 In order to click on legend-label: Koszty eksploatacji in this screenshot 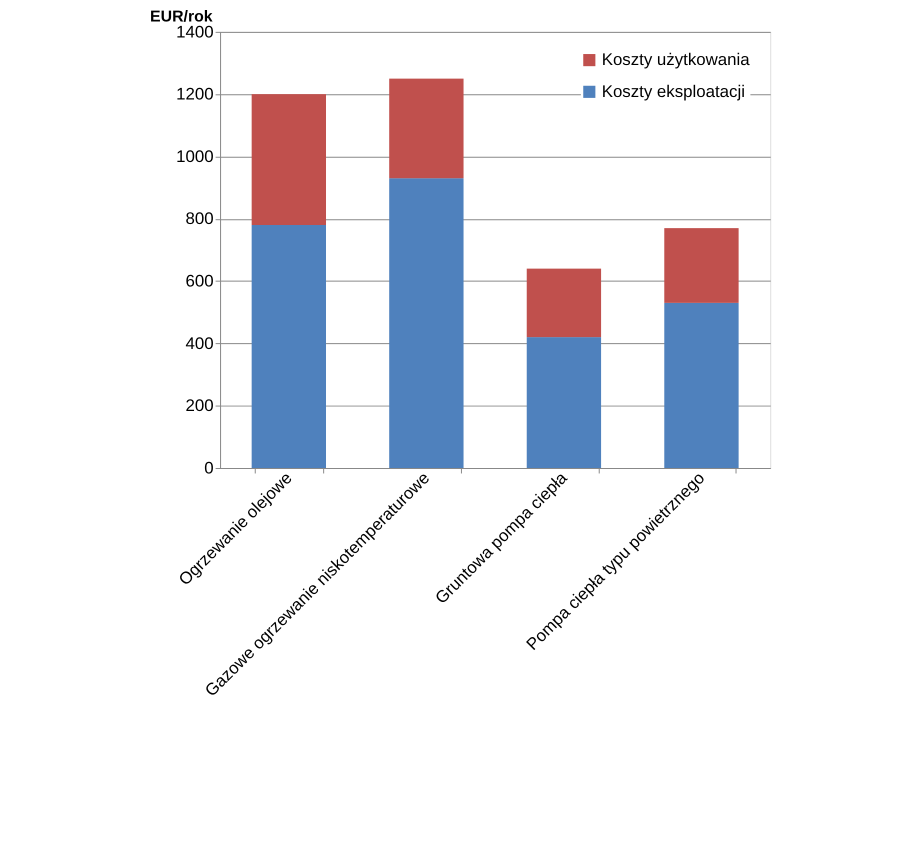, I will do `click(673, 91)`.